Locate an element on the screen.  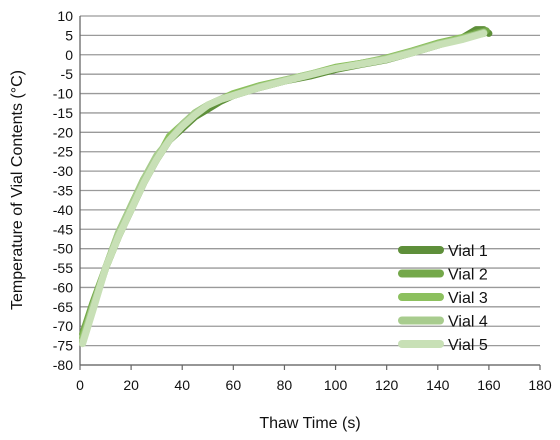
x-tick-label: 20 is located at coordinates (131, 385).